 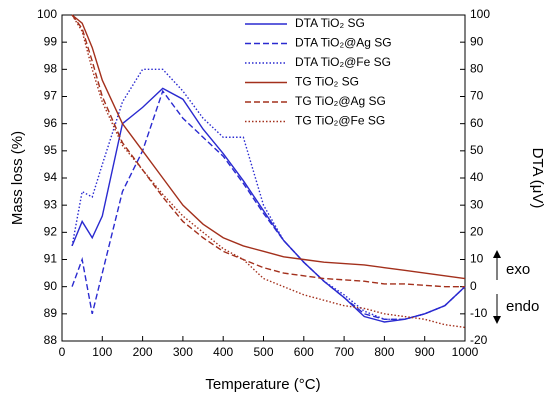 I want to click on legend-label: DTA TiO₂@Ag SG, so click(x=343, y=43).